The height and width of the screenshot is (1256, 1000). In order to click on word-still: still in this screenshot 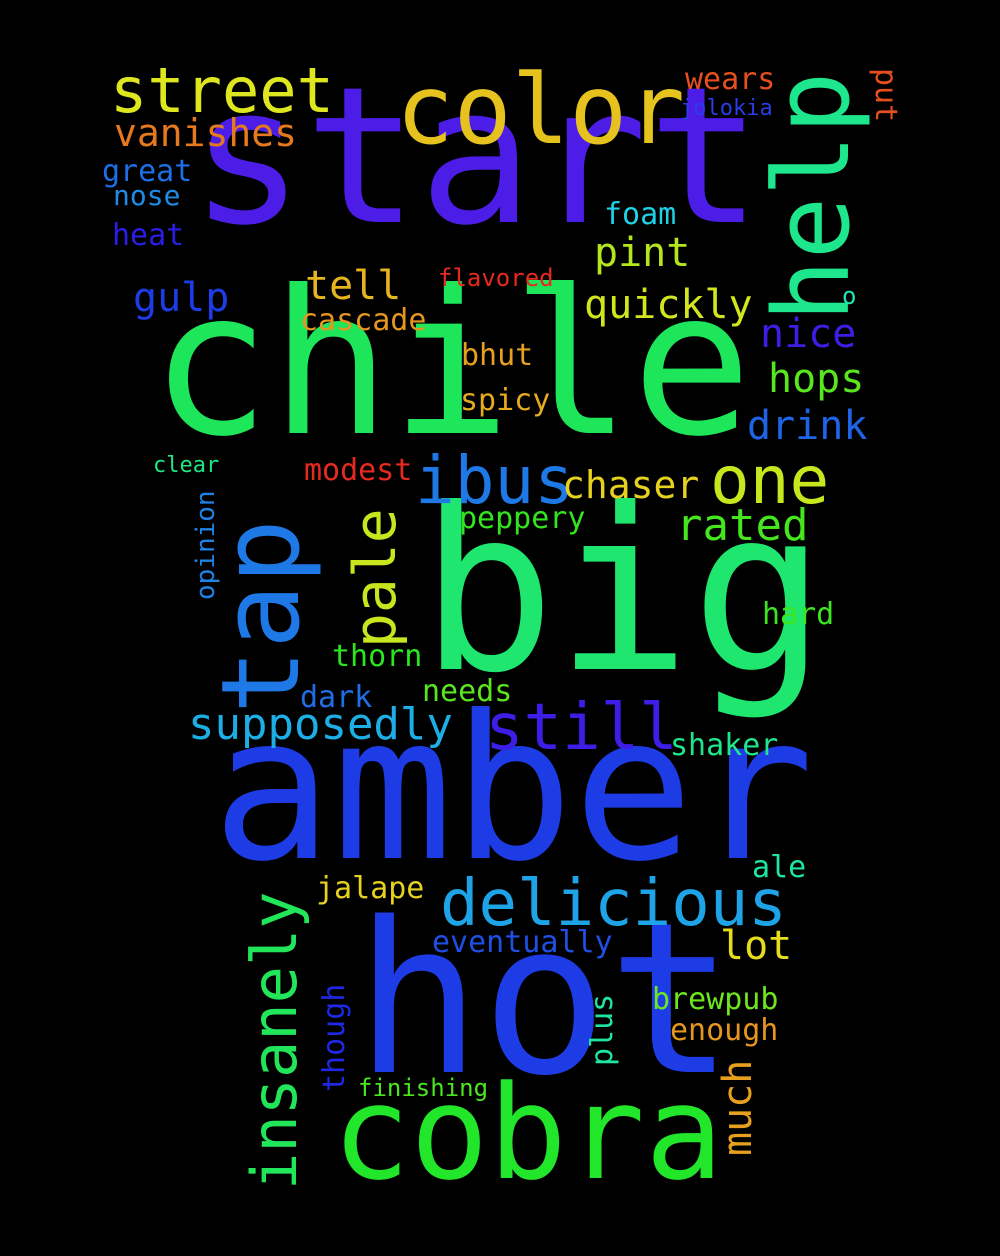, I will do `click(581, 728)`.